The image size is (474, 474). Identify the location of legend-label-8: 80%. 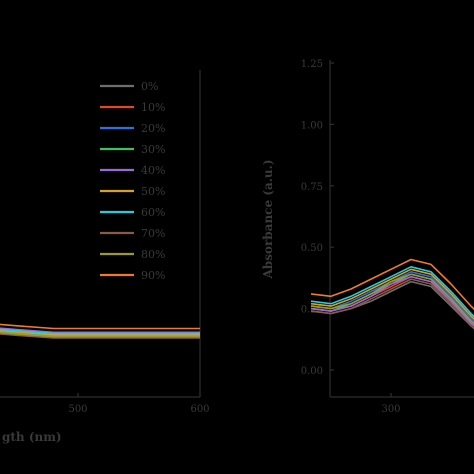
(153, 254).